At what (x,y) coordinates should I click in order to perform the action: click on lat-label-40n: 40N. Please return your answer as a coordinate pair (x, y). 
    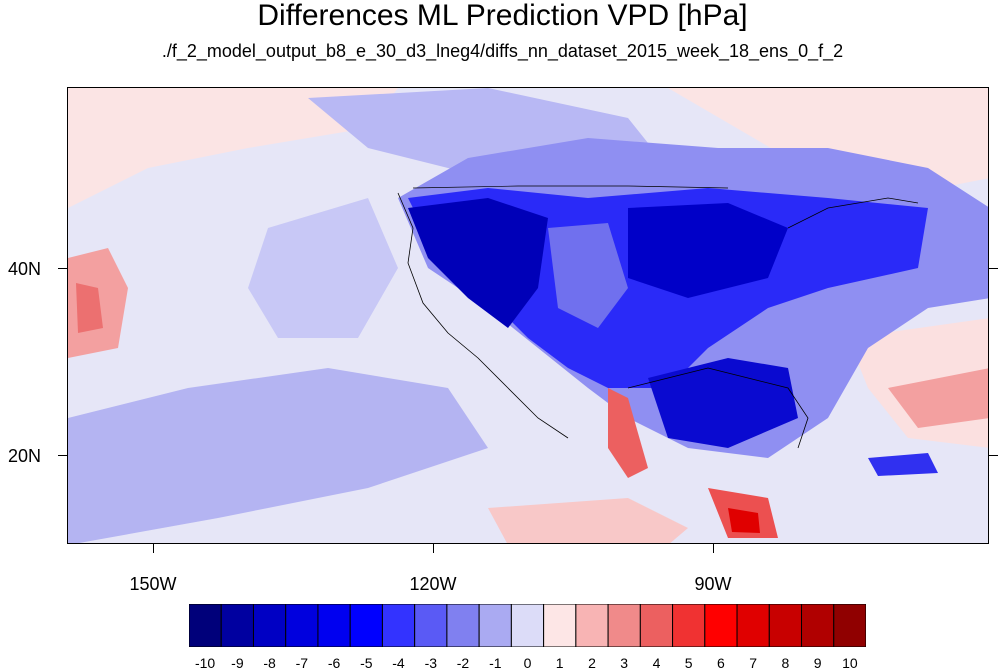
    Looking at the image, I should click on (25, 269).